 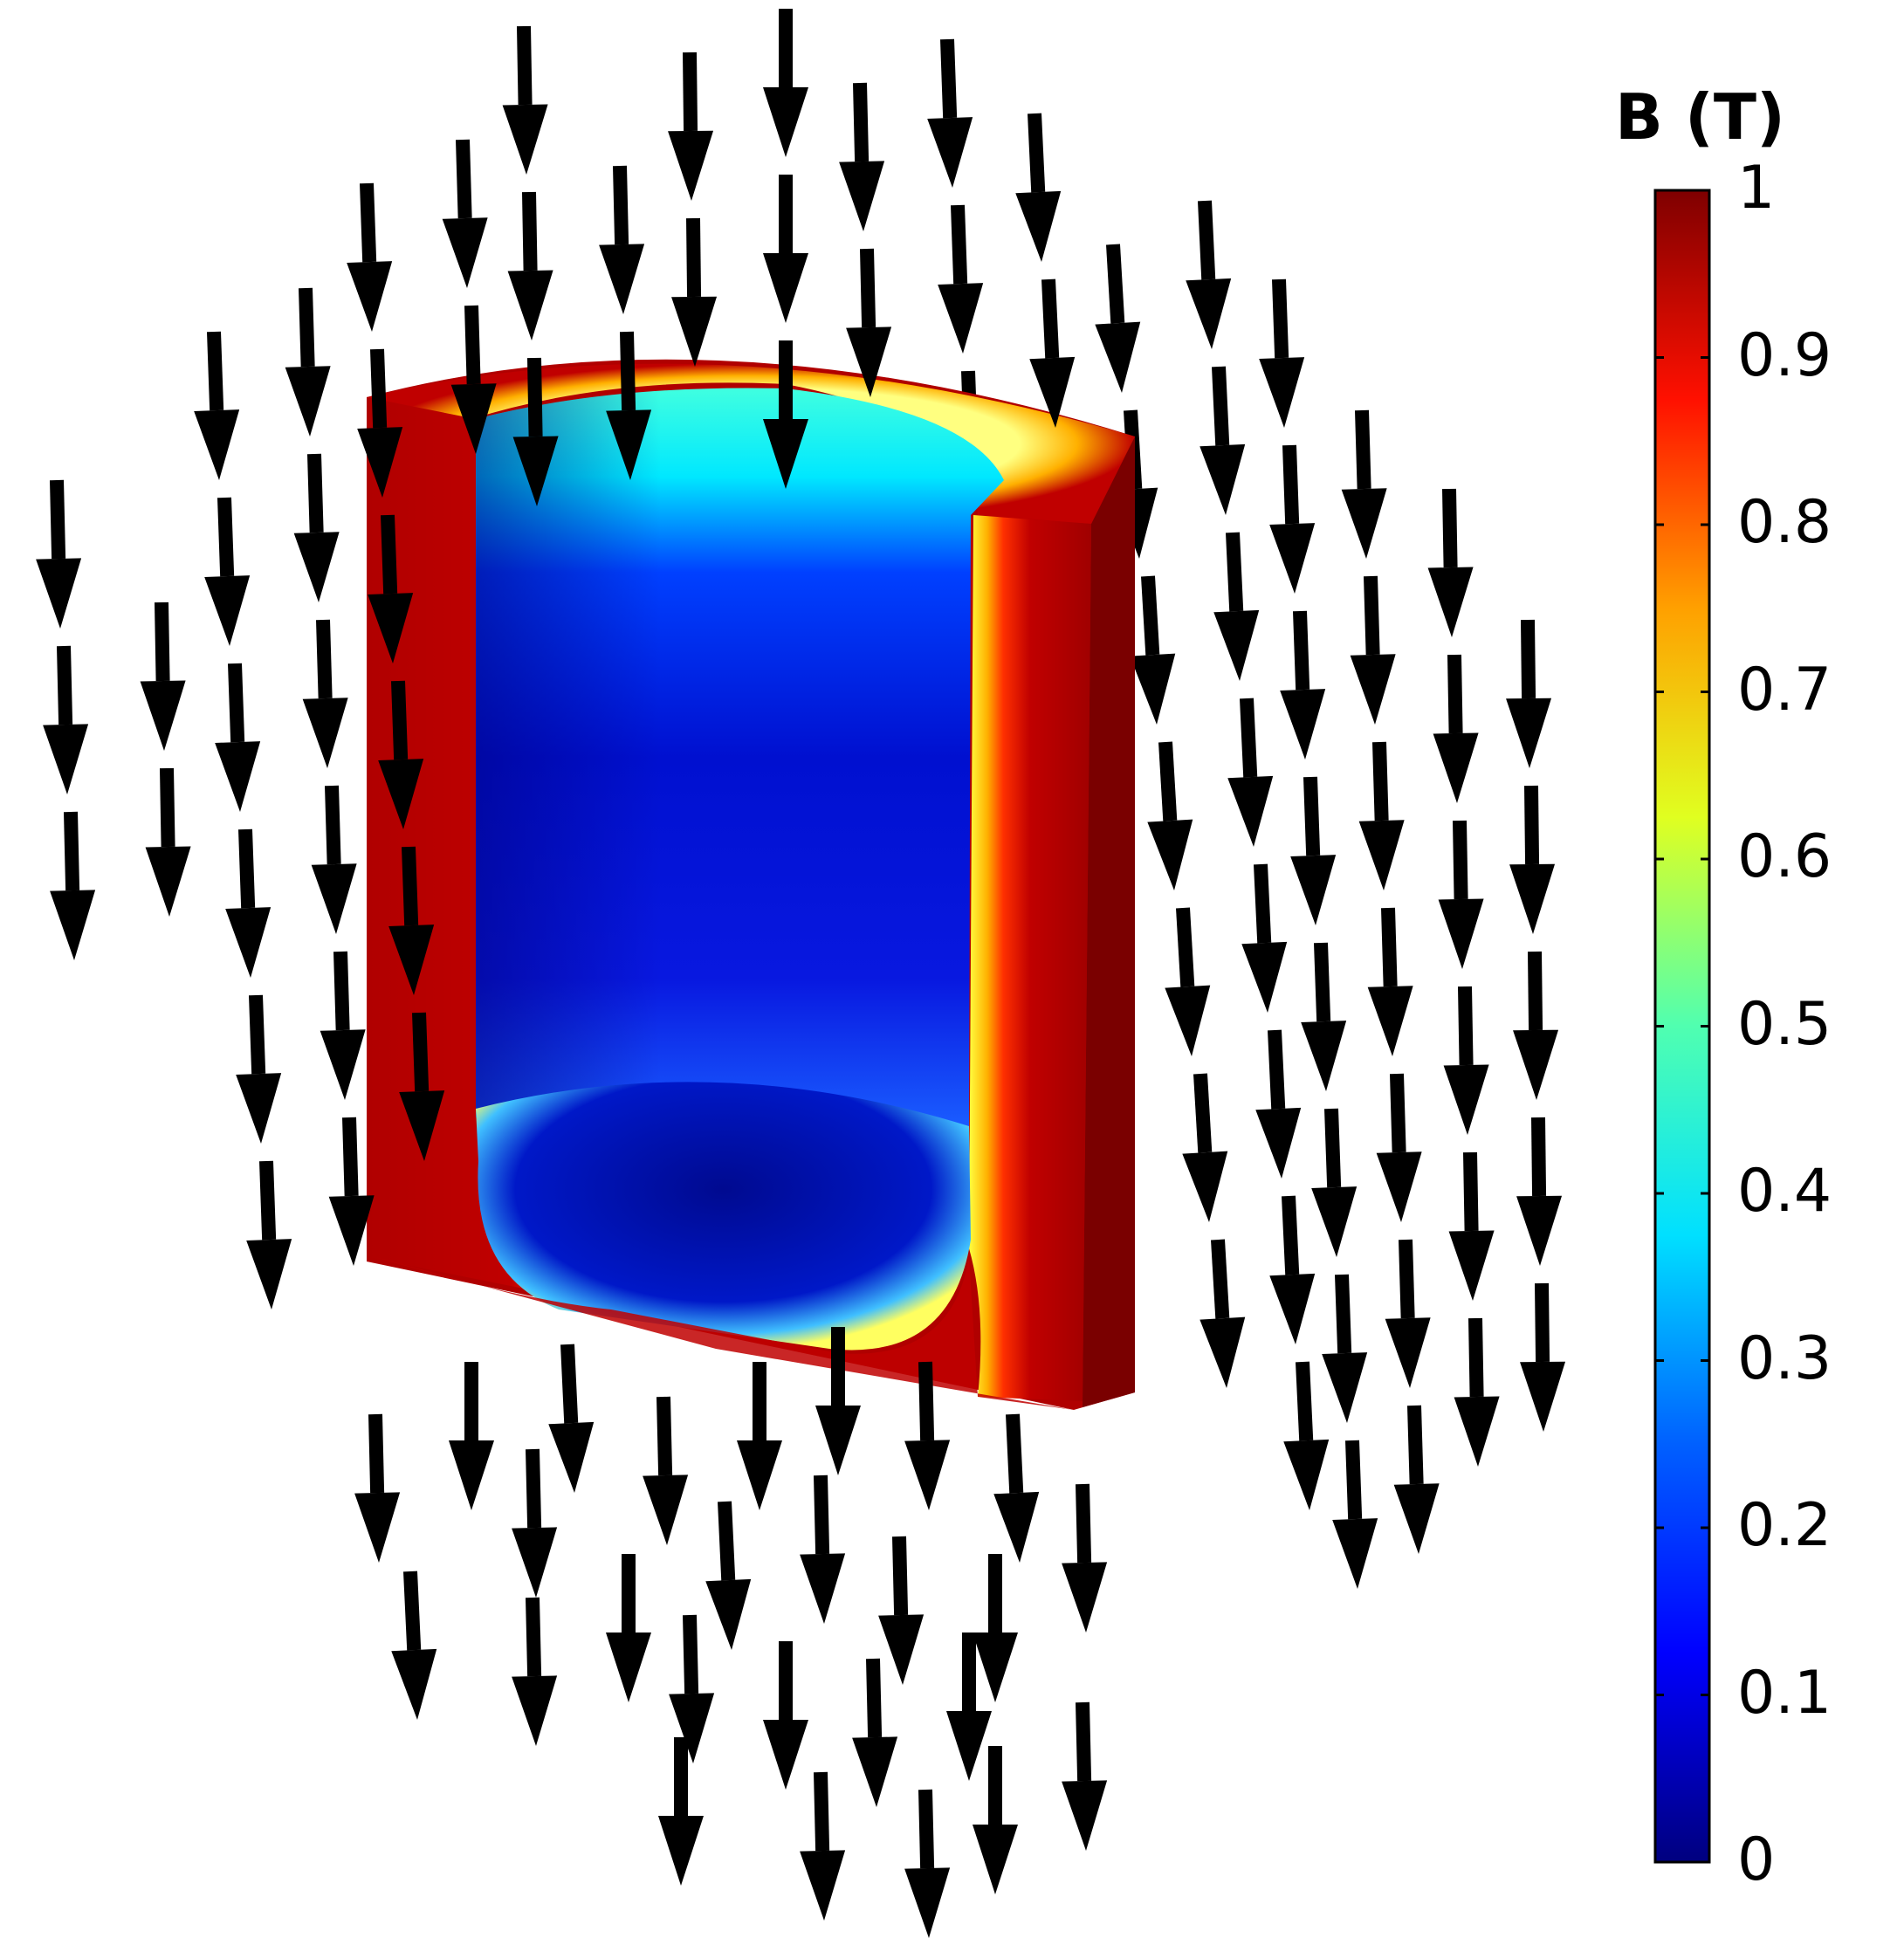 What do you see at coordinates (1756, 1859) in the screenshot?
I see `colorbar-tick-label: 0` at bounding box center [1756, 1859].